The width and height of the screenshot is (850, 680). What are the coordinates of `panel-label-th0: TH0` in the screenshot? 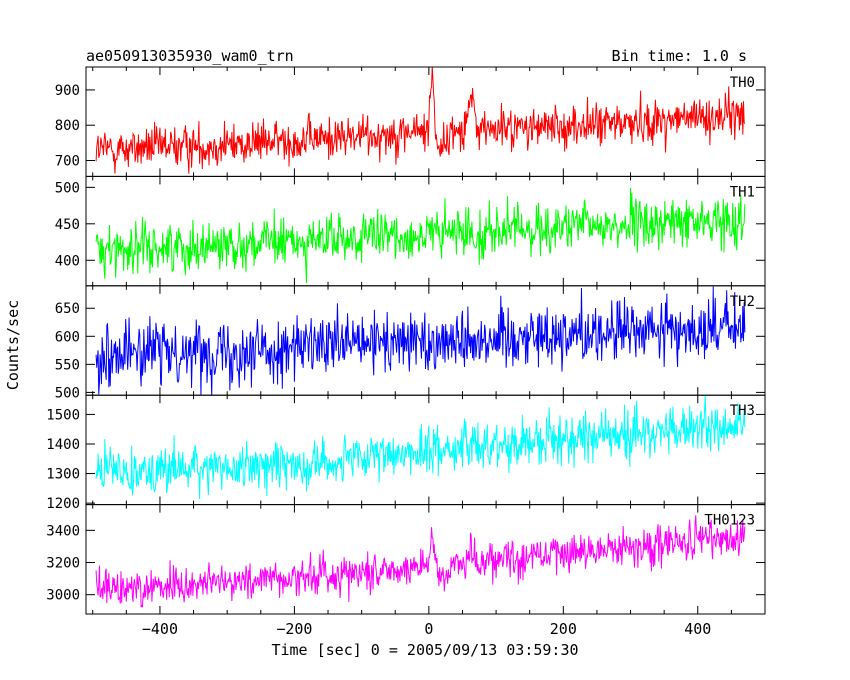 It's located at (742, 83).